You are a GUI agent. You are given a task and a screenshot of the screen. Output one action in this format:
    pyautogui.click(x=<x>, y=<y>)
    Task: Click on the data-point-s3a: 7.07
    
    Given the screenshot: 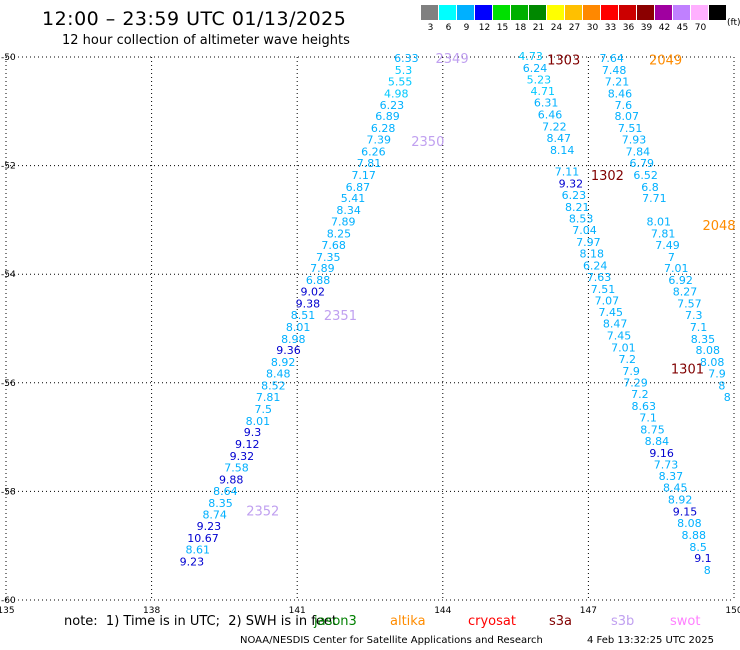 What is the action you would take?
    pyautogui.click(x=607, y=300)
    